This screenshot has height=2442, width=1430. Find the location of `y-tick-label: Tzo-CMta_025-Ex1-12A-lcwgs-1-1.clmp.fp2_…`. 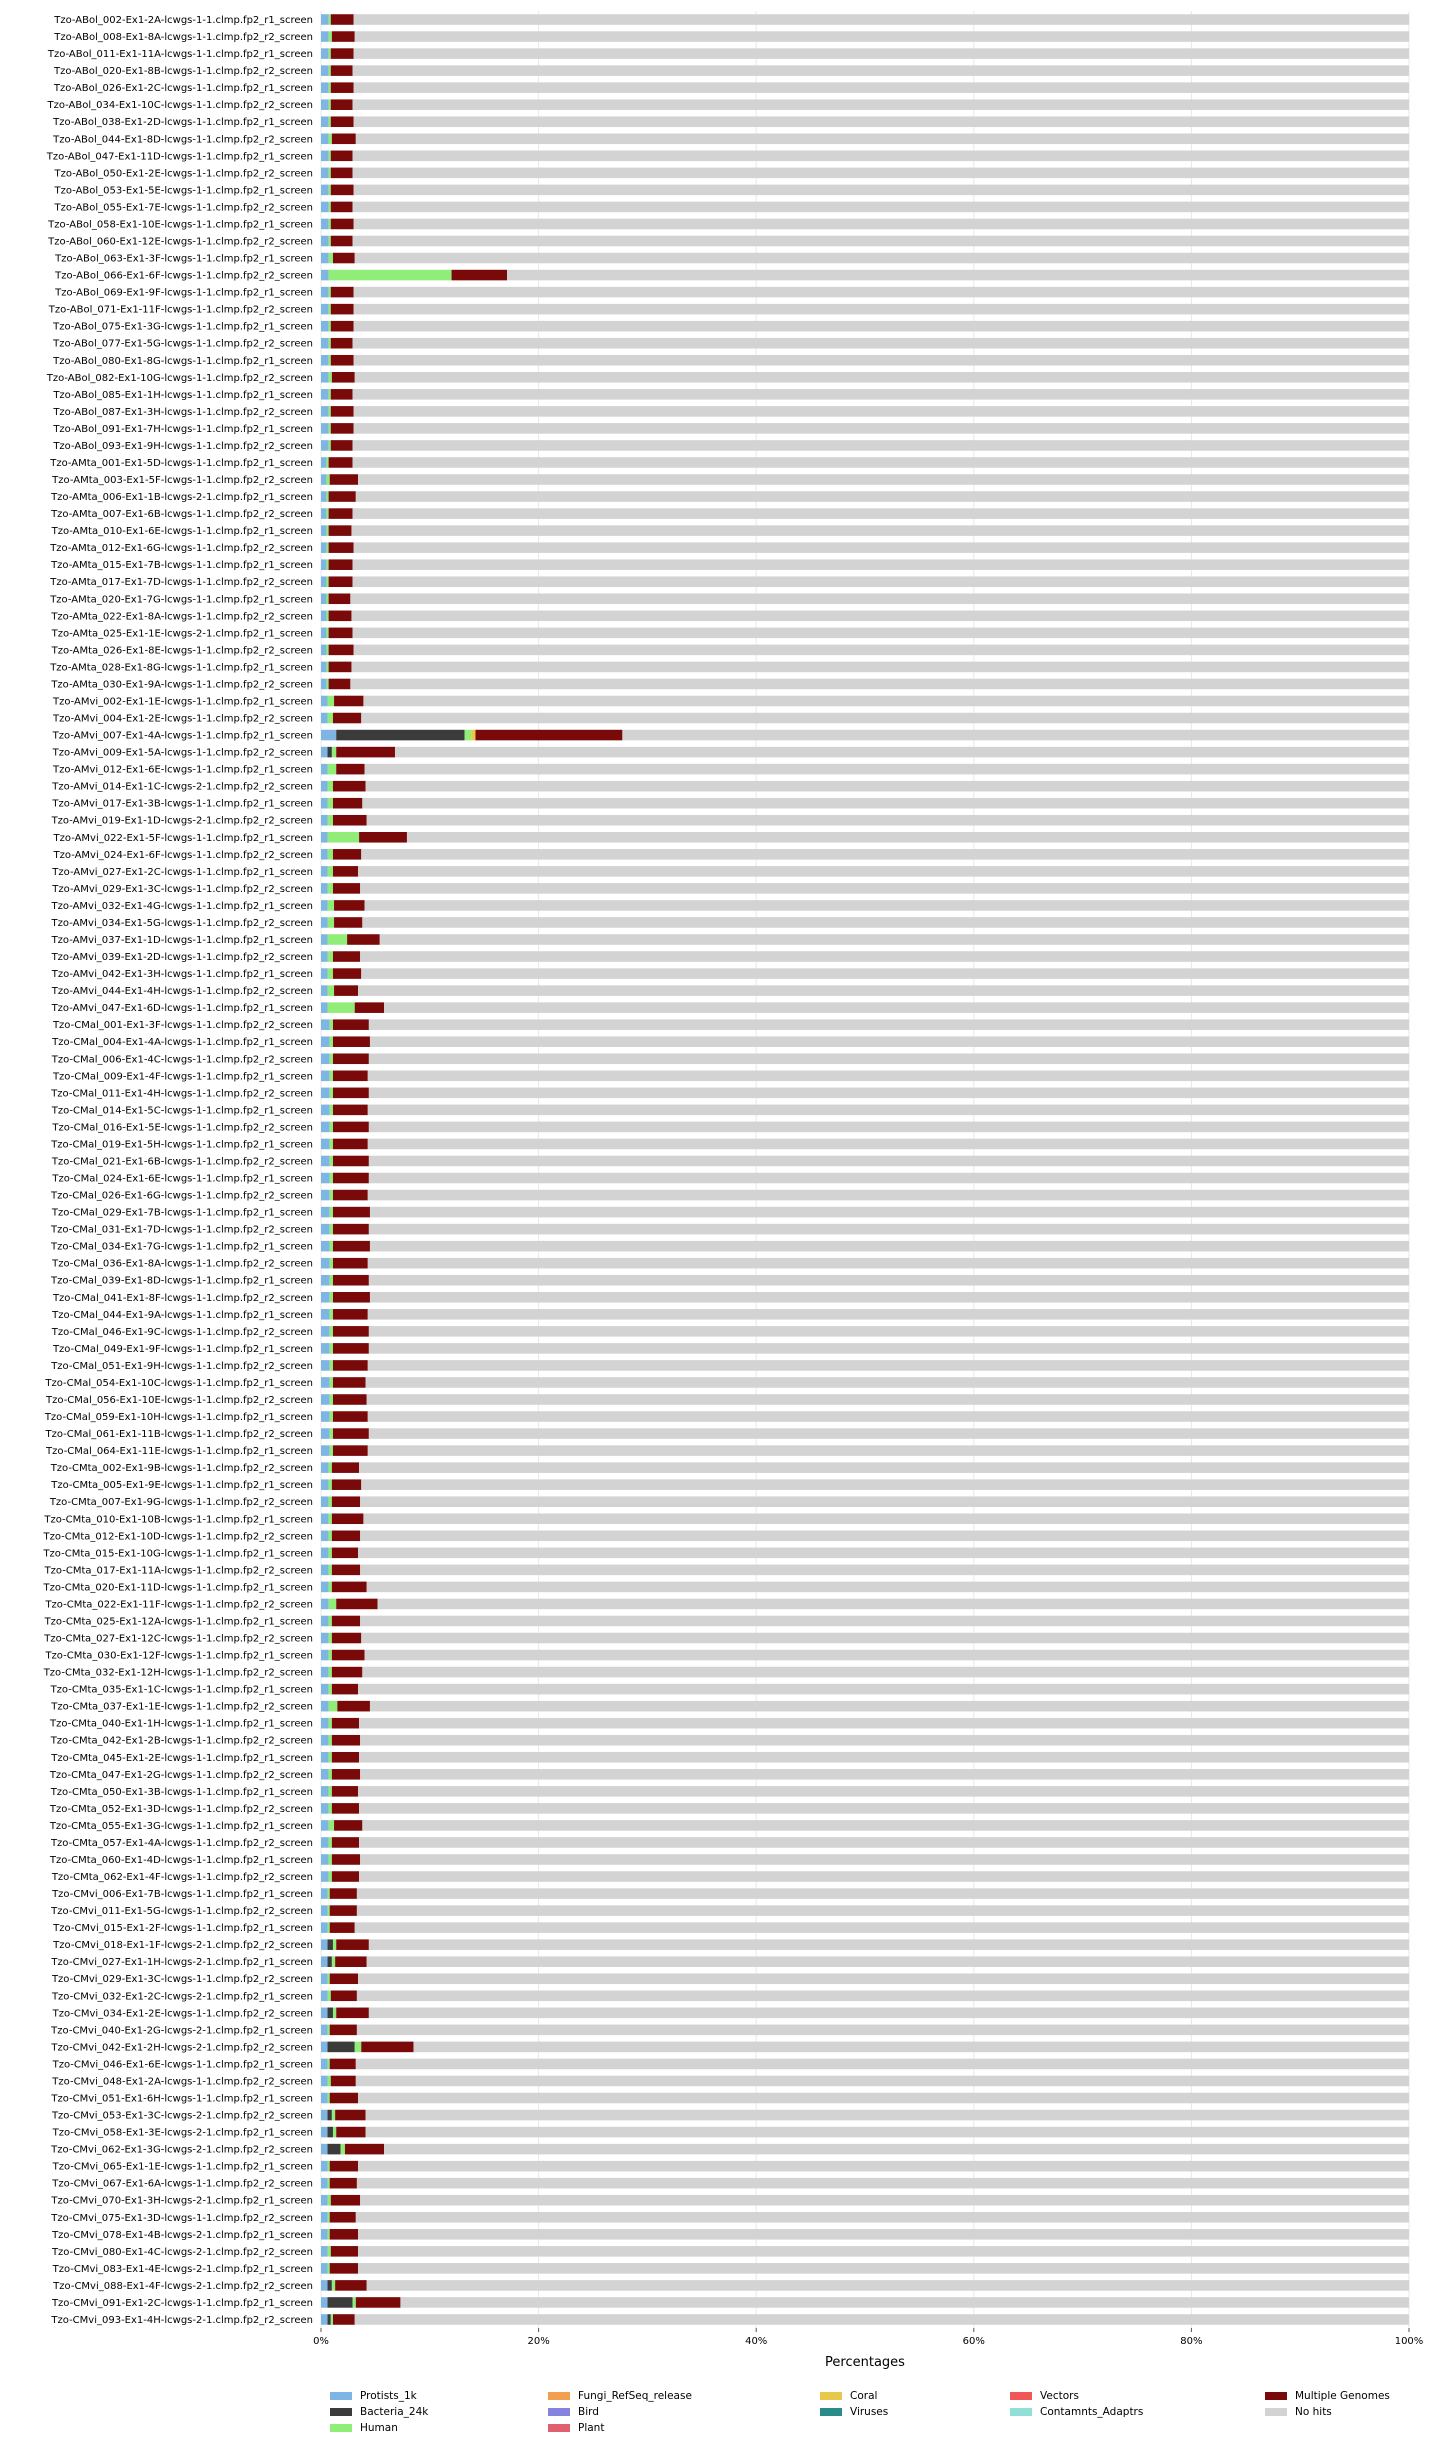

y-tick-label: Tzo-CMta_025-Ex1-12A-lcwgs-1-1.clmp.fp2_… is located at coordinates (178, 1621).